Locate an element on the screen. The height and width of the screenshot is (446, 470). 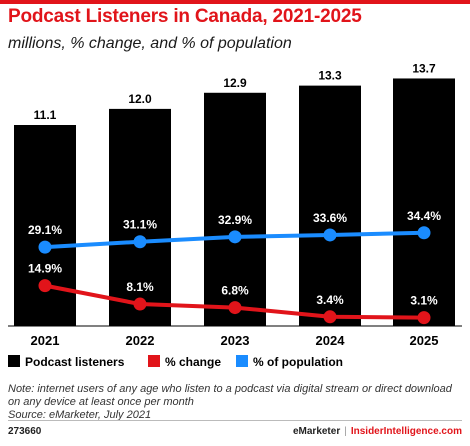
bar-label-2021: 11.1 is located at coordinates (45, 115).